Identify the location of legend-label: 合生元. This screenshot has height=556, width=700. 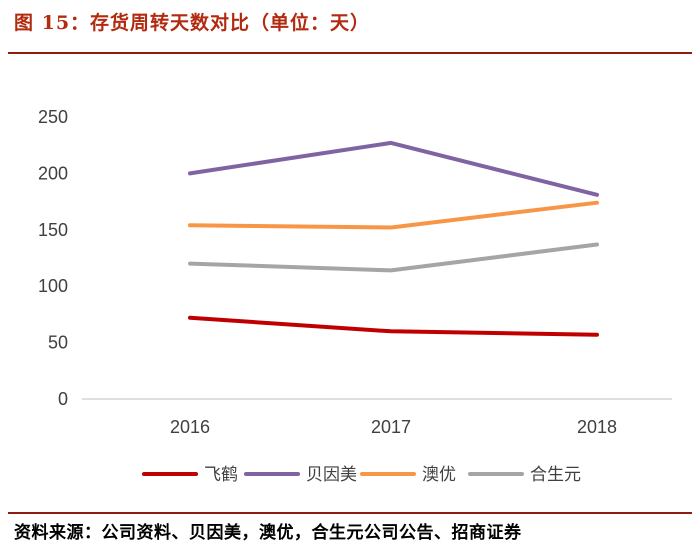
(555, 475).